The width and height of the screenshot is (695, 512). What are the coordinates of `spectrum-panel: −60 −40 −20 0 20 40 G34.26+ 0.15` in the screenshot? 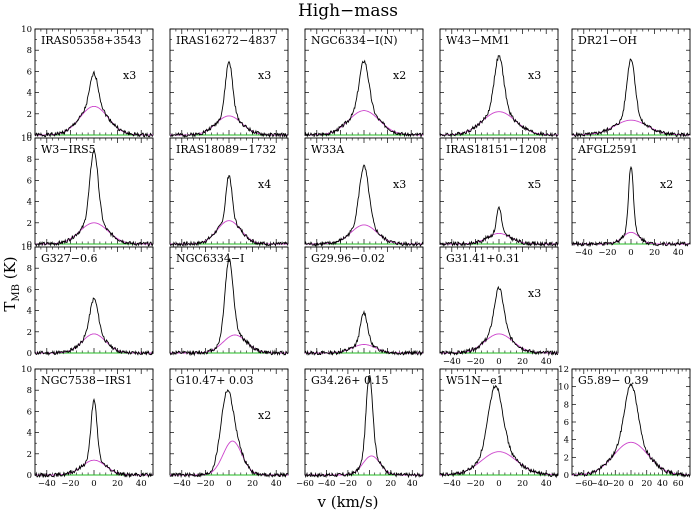 It's located at (360, 428).